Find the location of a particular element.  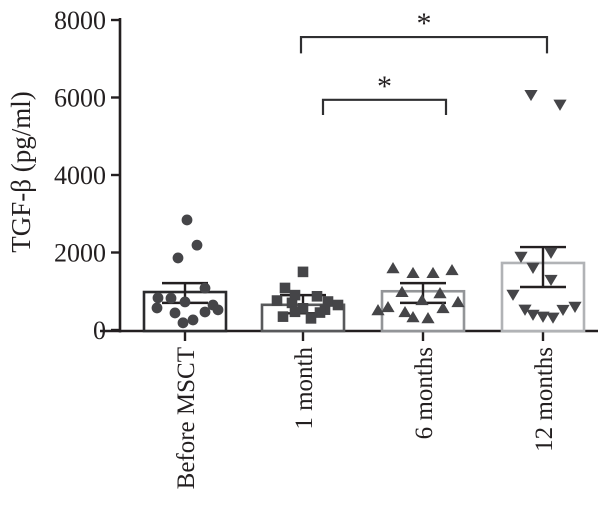

x-tick-label: Before MSCT is located at coordinates (186, 418).